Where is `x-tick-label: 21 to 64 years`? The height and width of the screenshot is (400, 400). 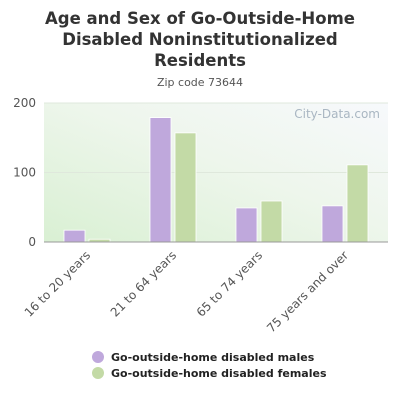 x-tick-label: 21 to 64 years is located at coordinates (143, 283).